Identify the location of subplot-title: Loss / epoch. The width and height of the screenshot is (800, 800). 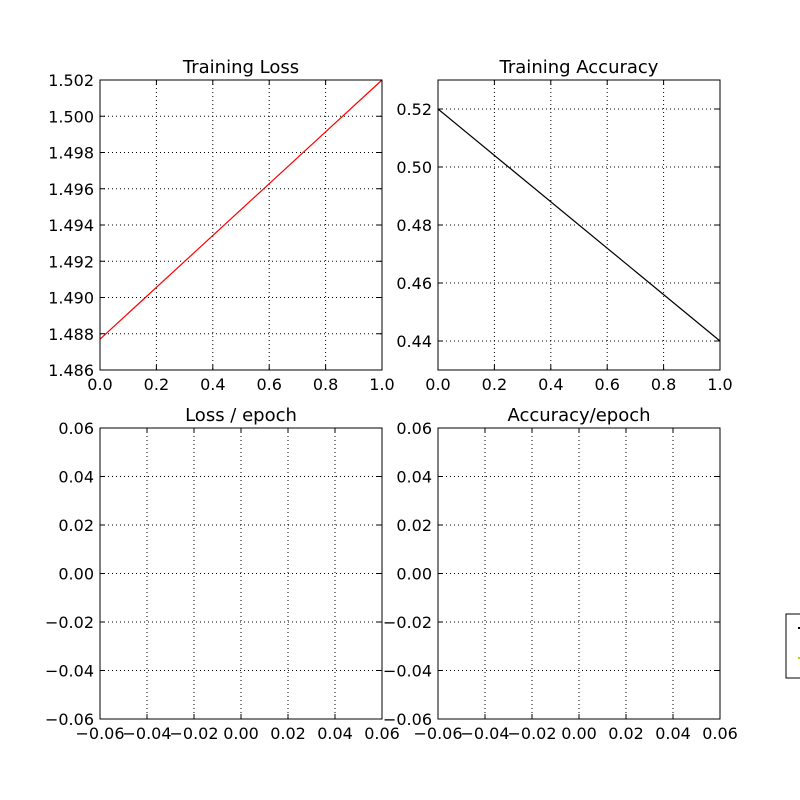
(241, 415).